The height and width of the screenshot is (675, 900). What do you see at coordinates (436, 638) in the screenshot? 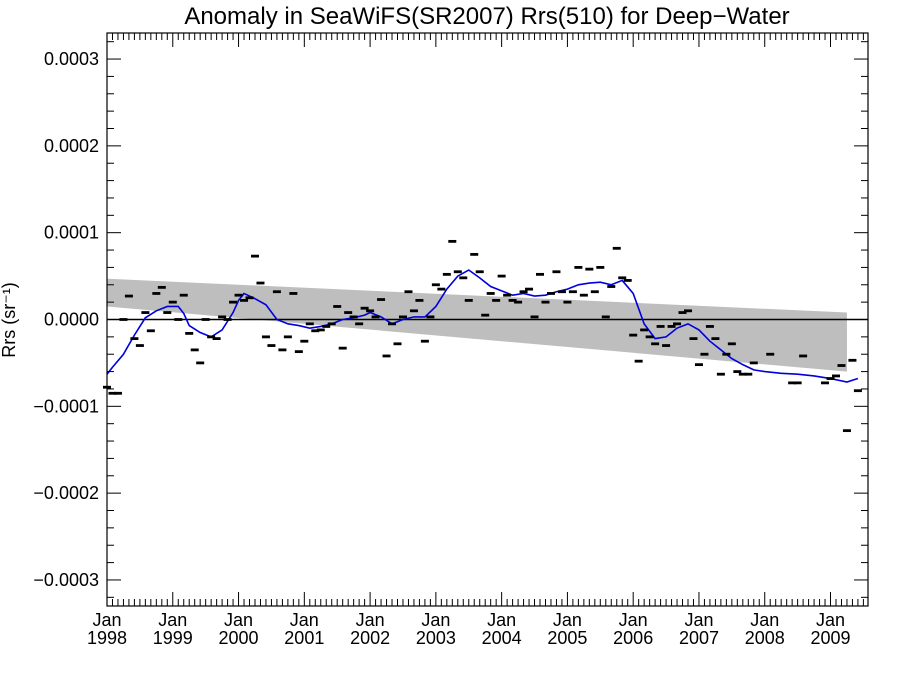
I see `x-tick-year: 2003` at bounding box center [436, 638].